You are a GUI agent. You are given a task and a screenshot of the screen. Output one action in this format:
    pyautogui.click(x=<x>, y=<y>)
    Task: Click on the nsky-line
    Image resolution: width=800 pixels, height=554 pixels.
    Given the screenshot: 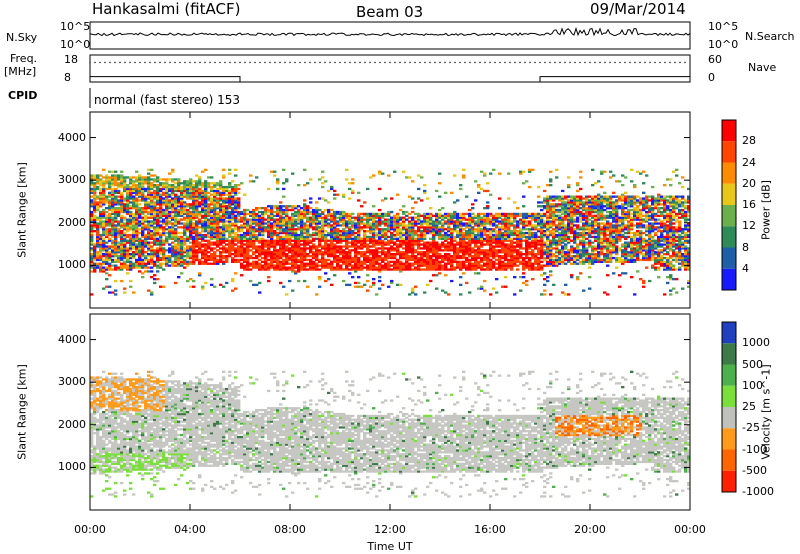 What is the action you would take?
    pyautogui.click(x=390, y=31)
    